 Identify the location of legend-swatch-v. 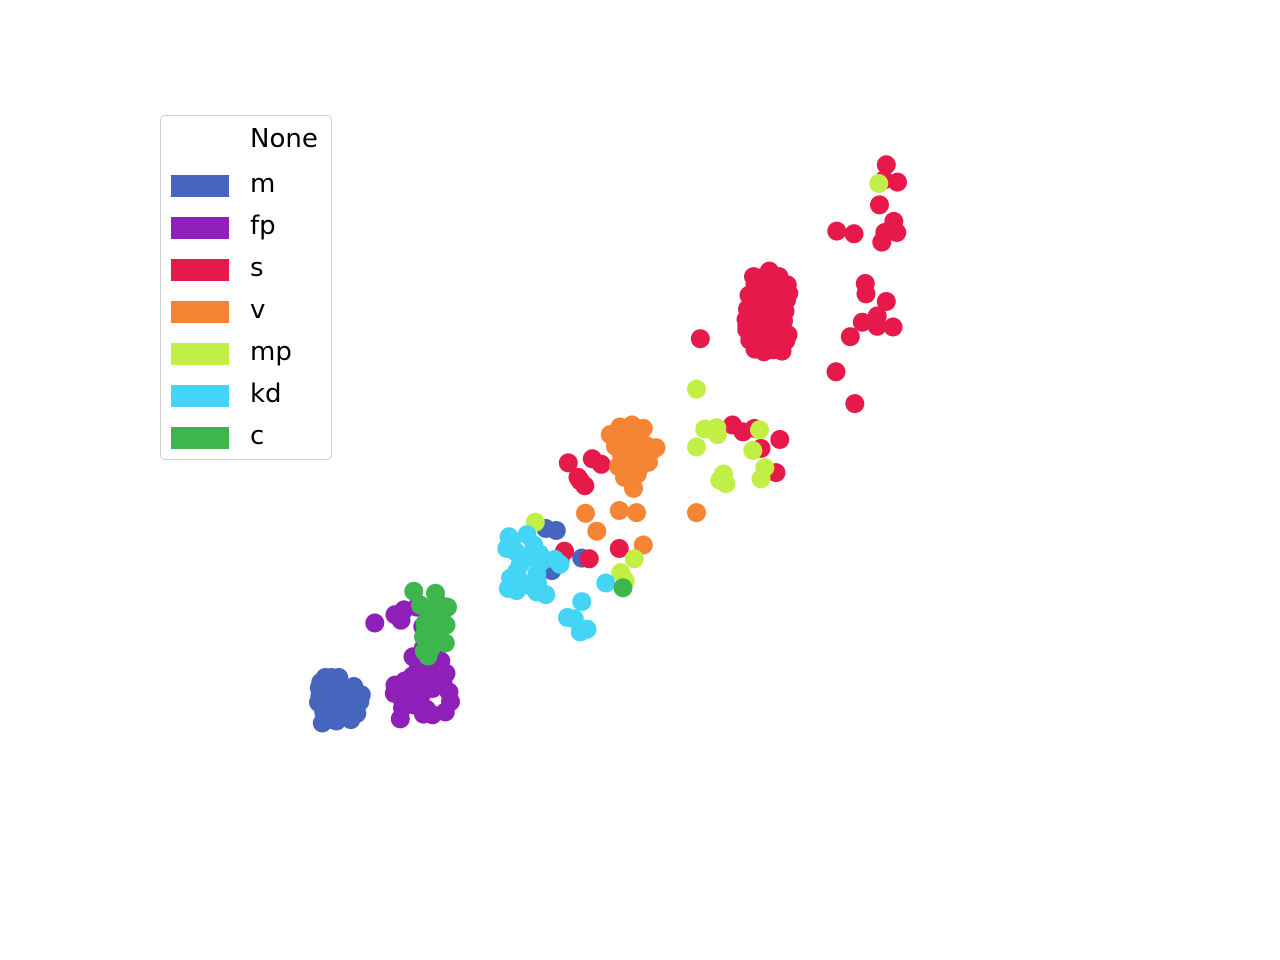
(200, 312).